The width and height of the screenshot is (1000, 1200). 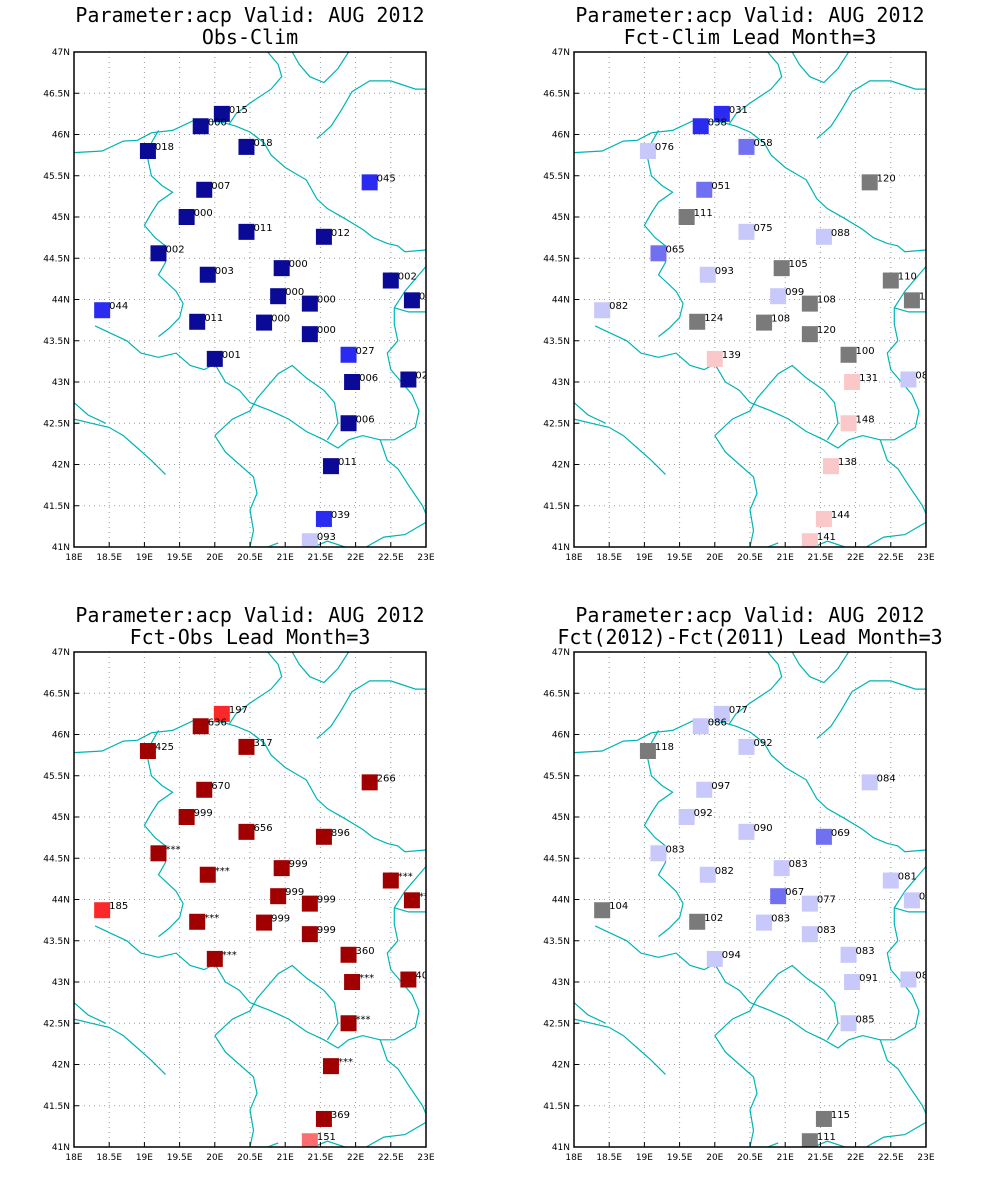 I want to click on station-value-label: 999, so click(x=203, y=813).